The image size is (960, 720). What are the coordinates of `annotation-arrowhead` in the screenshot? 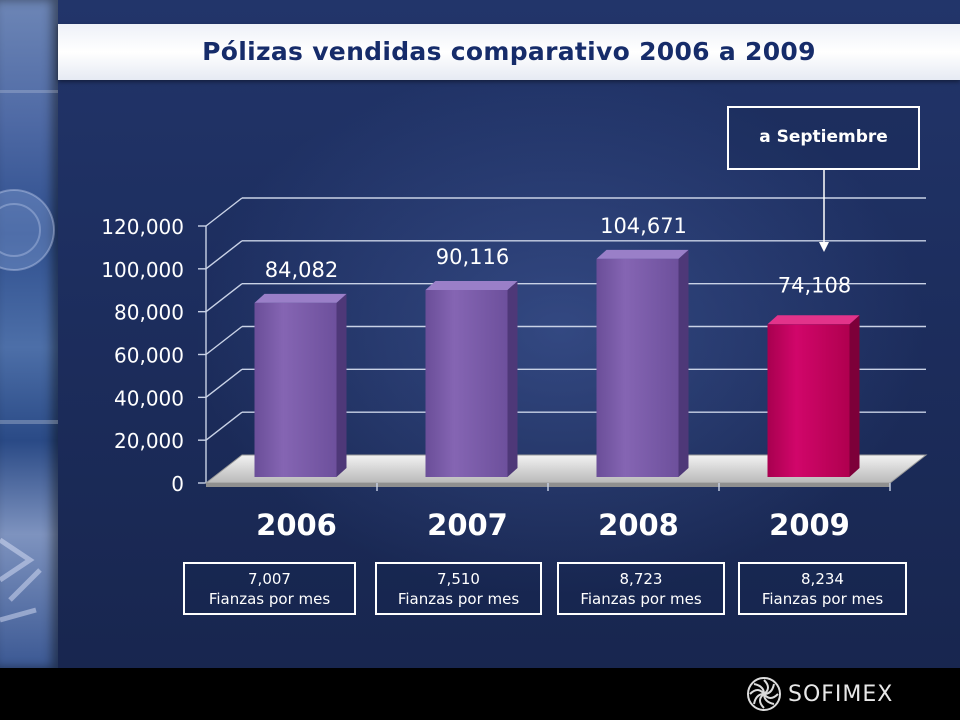 It's located at (824, 247).